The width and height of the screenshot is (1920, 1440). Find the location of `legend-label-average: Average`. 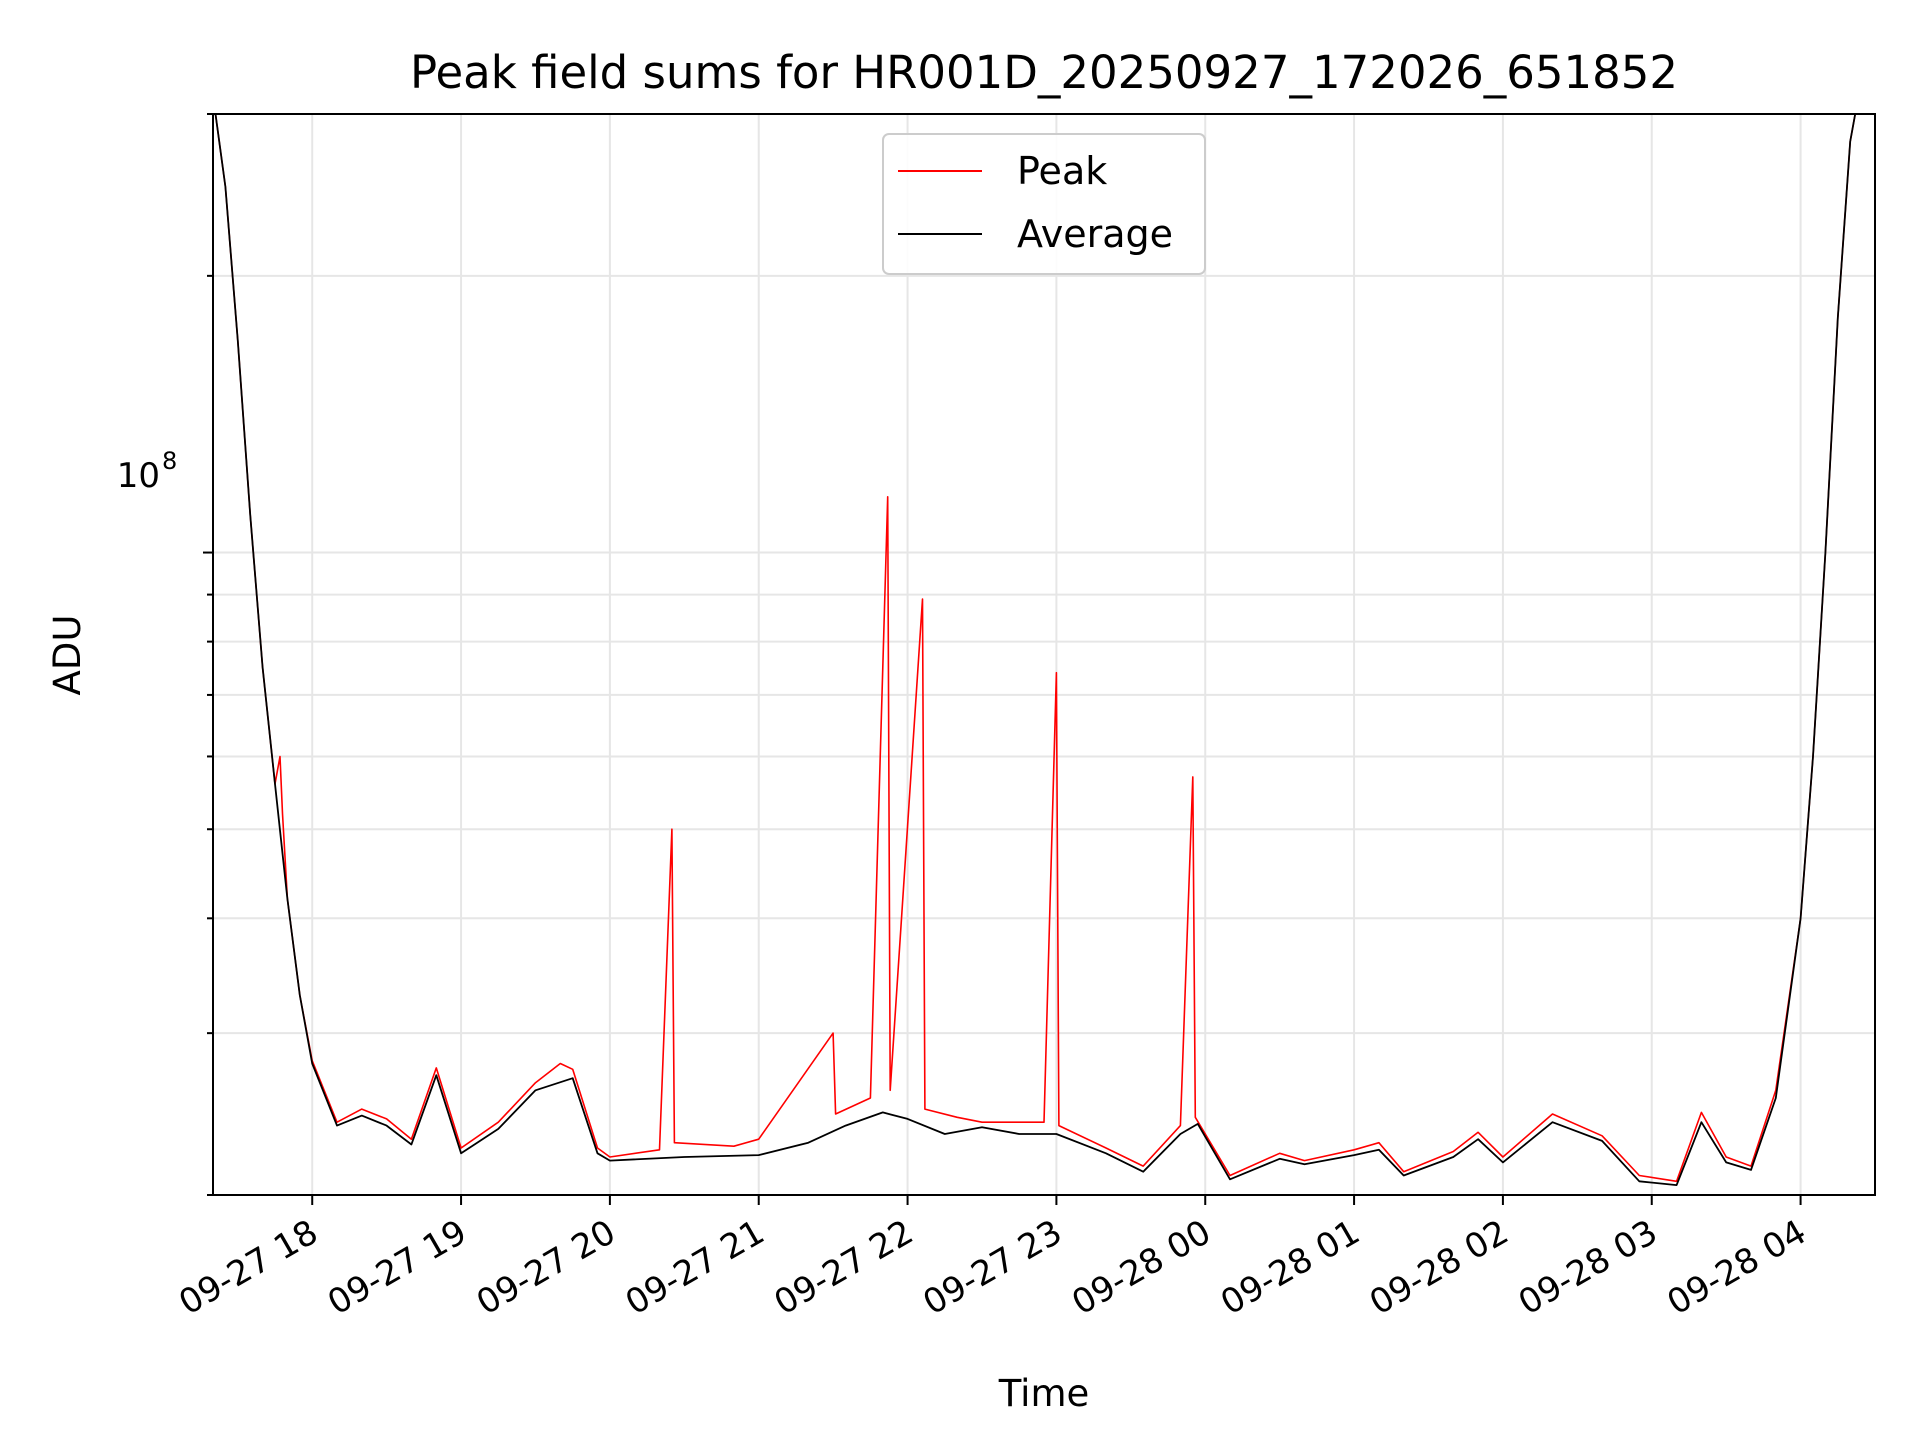

legend-label-average: Average is located at coordinates (1095, 234).